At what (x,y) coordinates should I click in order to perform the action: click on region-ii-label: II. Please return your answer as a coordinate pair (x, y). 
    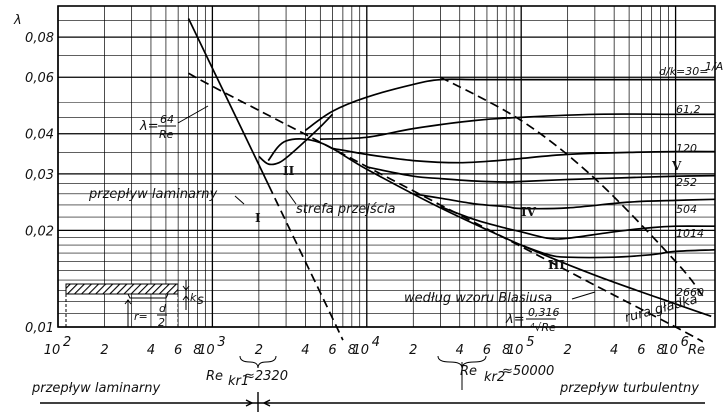
    Looking at the image, I should click on (289, 171).